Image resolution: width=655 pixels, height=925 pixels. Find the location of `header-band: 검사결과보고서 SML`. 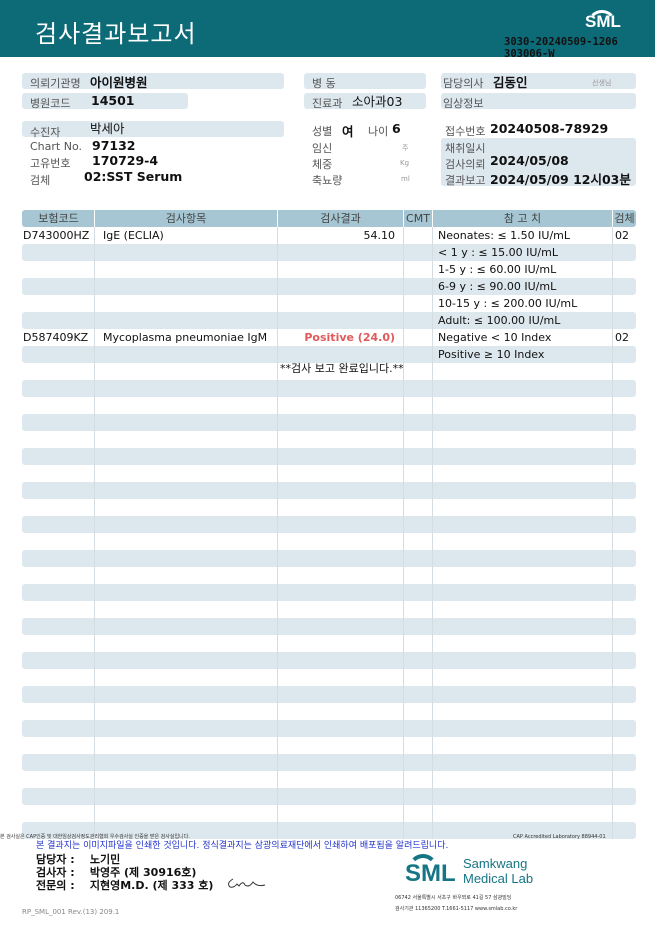

header-band: 검사결과보고서 SML is located at coordinates (327, 28).